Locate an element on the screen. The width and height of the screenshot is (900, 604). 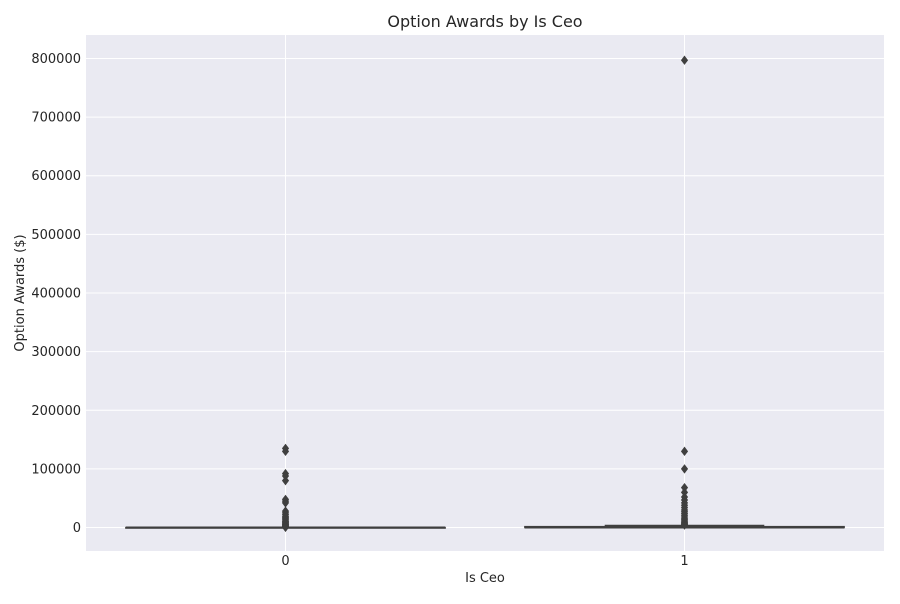
y-tick-label: 400000 is located at coordinates (56, 294).